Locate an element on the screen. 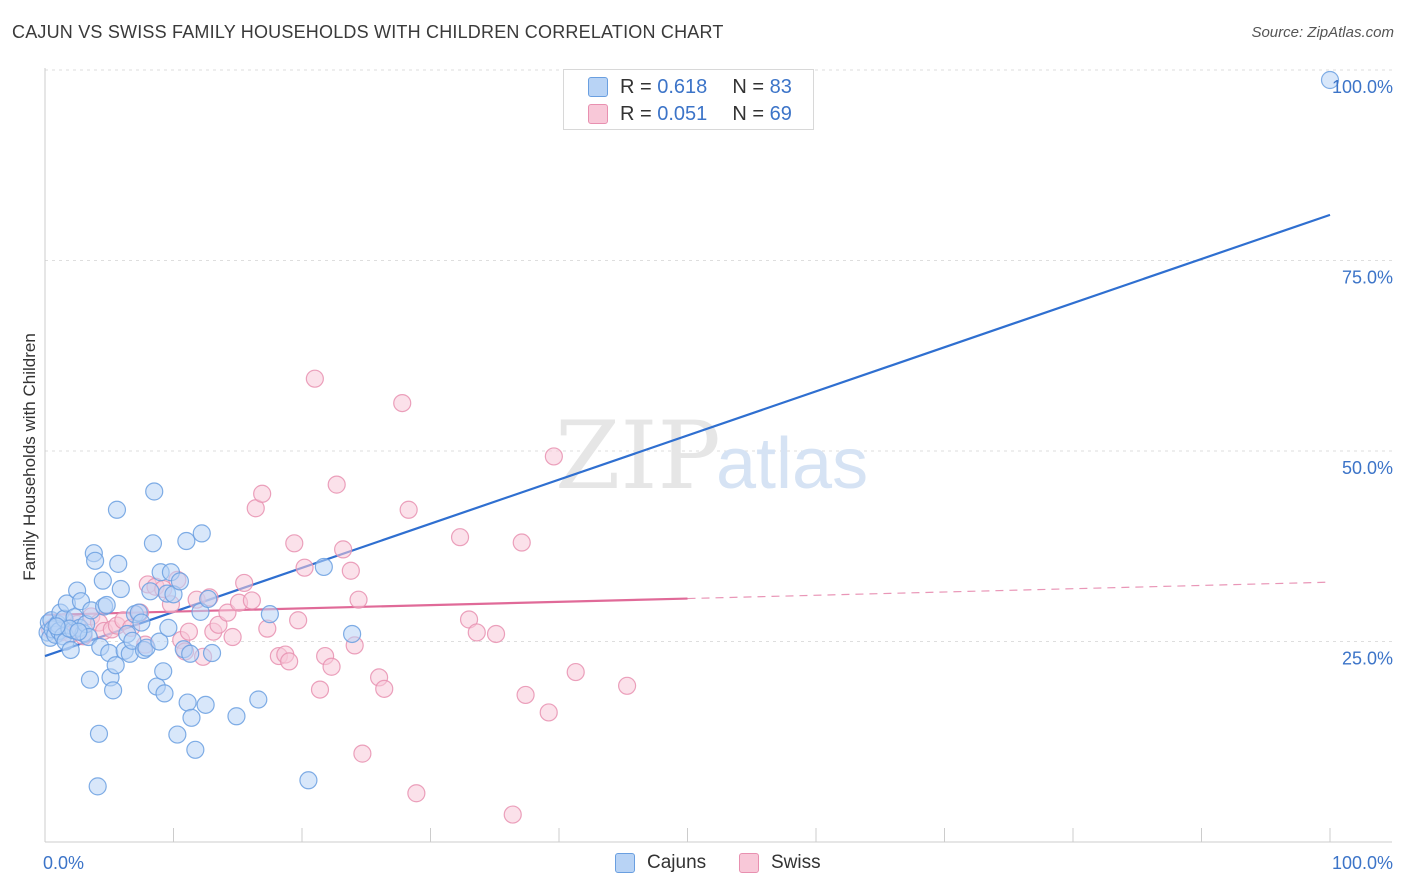 Image resolution: width=1406 pixels, height=892 pixels. n-value: 69 is located at coordinates (780, 113).